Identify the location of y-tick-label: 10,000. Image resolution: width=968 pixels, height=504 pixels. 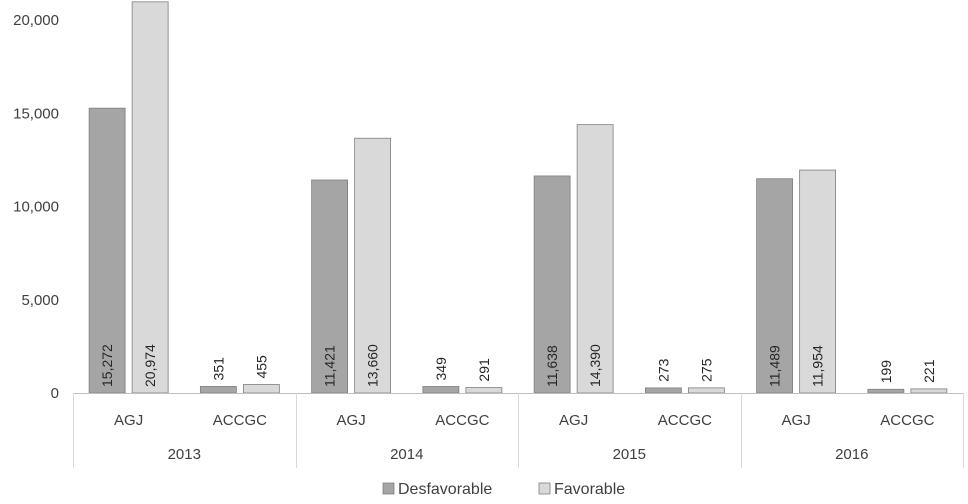
(36, 207).